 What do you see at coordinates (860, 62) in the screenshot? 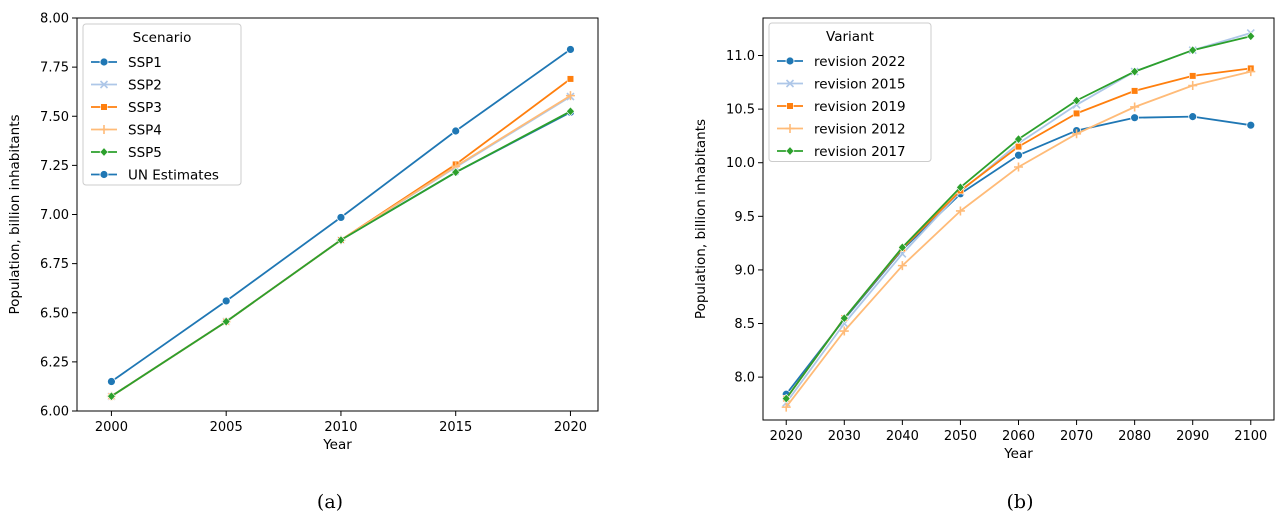
I see `legend-label: revision 2022` at bounding box center [860, 62].